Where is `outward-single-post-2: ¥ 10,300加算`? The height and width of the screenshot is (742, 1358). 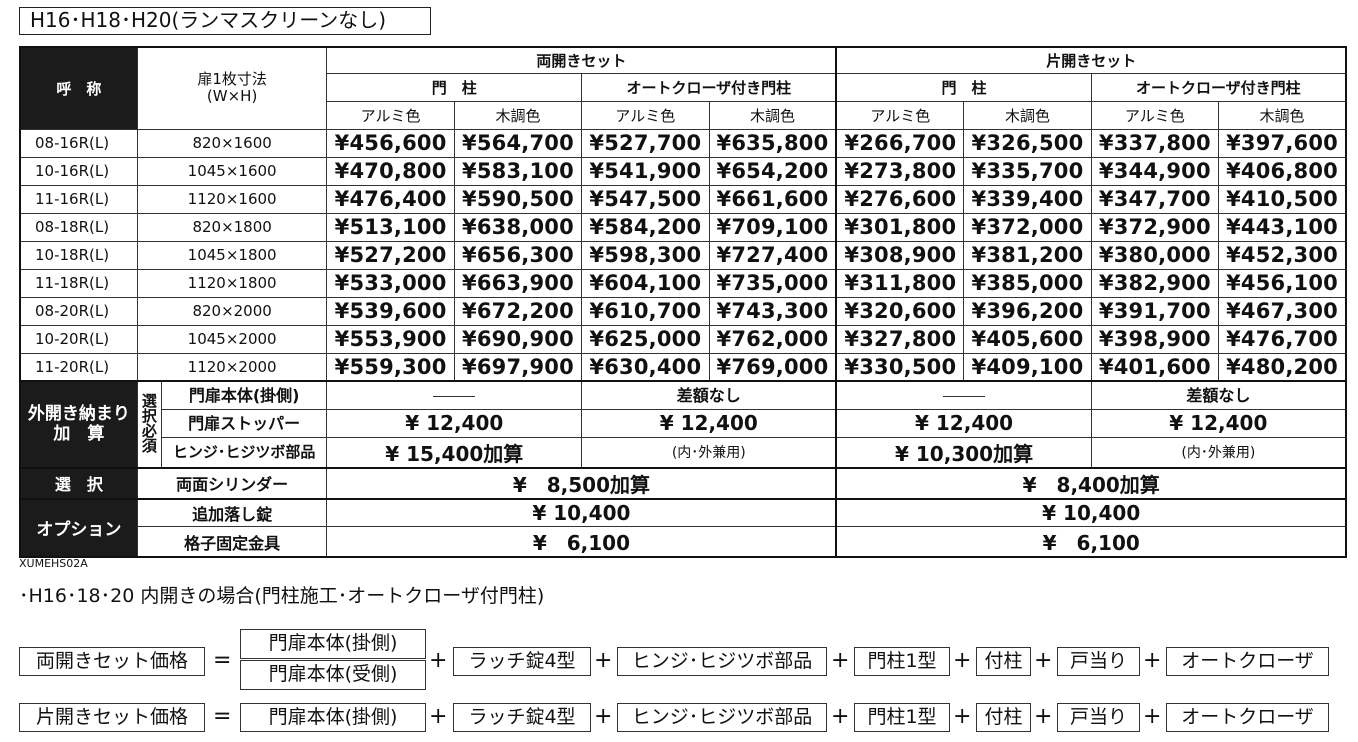
outward-single-post-2: ¥ 10,300加算 is located at coordinates (963, 452).